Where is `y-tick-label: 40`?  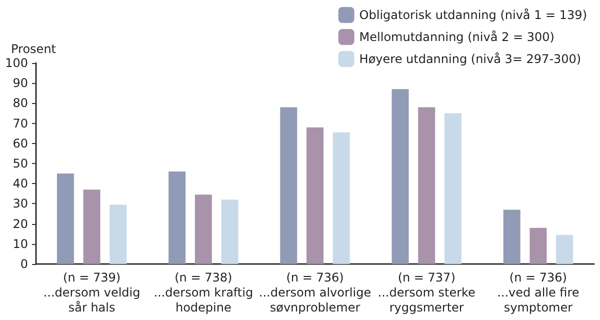
y-tick-label: 40 is located at coordinates (20, 183).